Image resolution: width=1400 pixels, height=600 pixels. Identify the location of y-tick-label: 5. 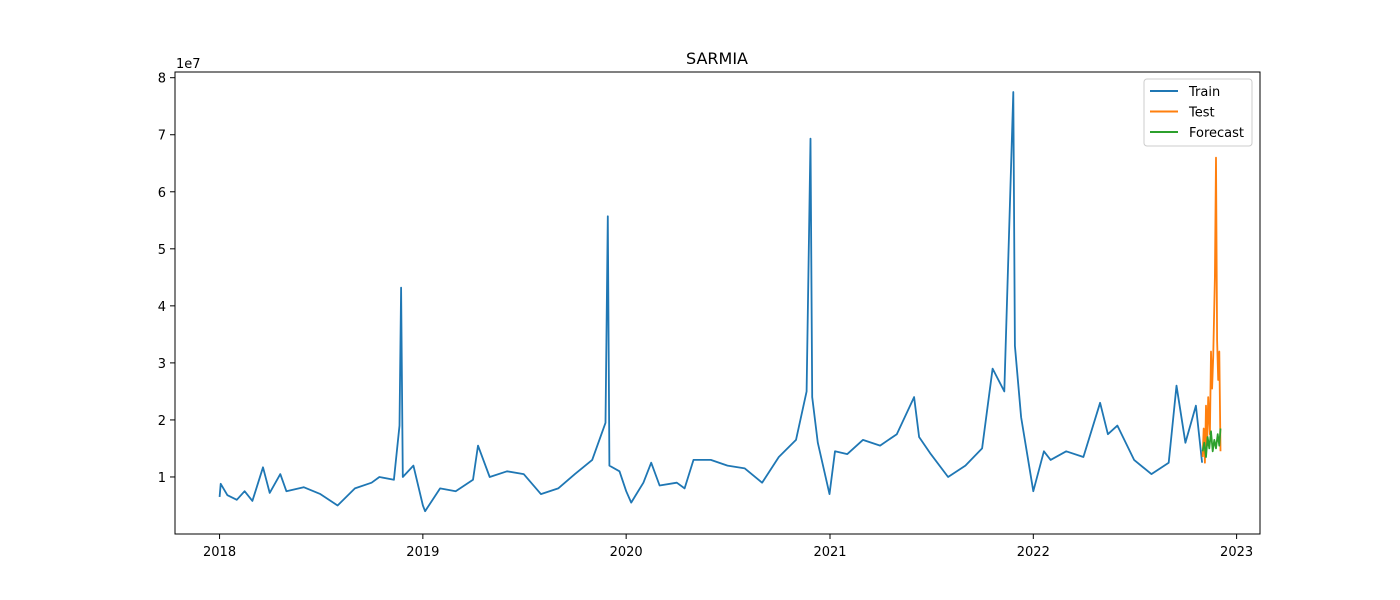
(162, 250).